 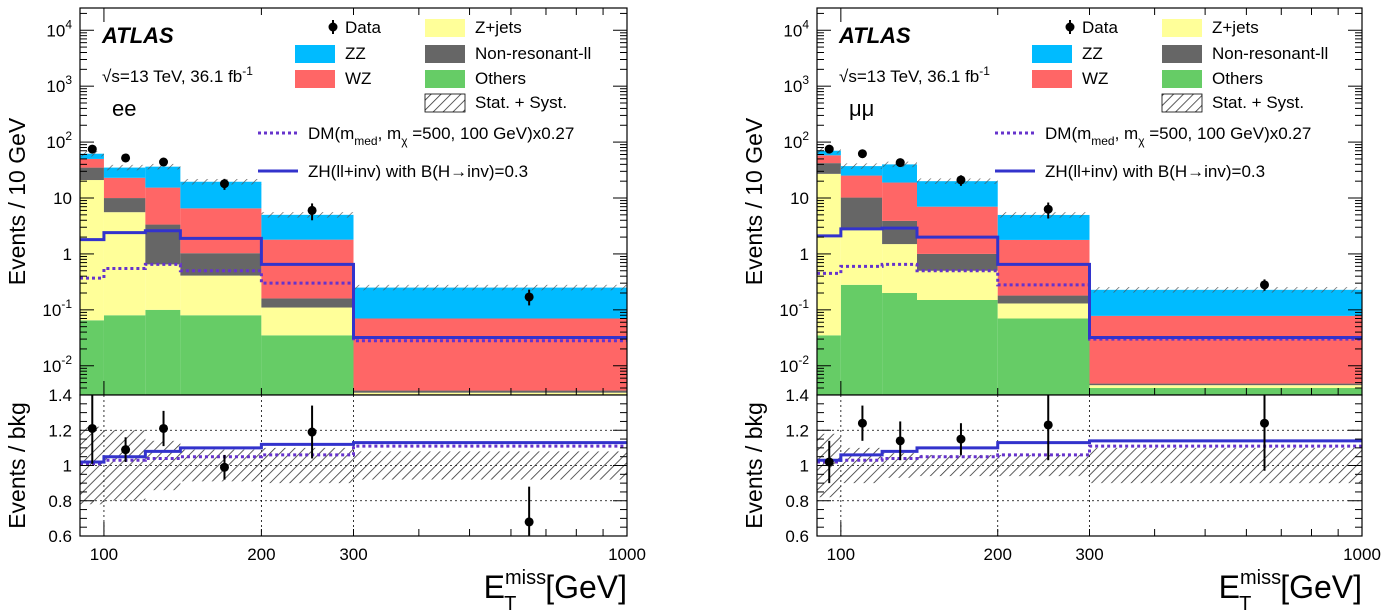 I want to click on legend-label-z-jets: Z+jets, so click(x=498, y=27).